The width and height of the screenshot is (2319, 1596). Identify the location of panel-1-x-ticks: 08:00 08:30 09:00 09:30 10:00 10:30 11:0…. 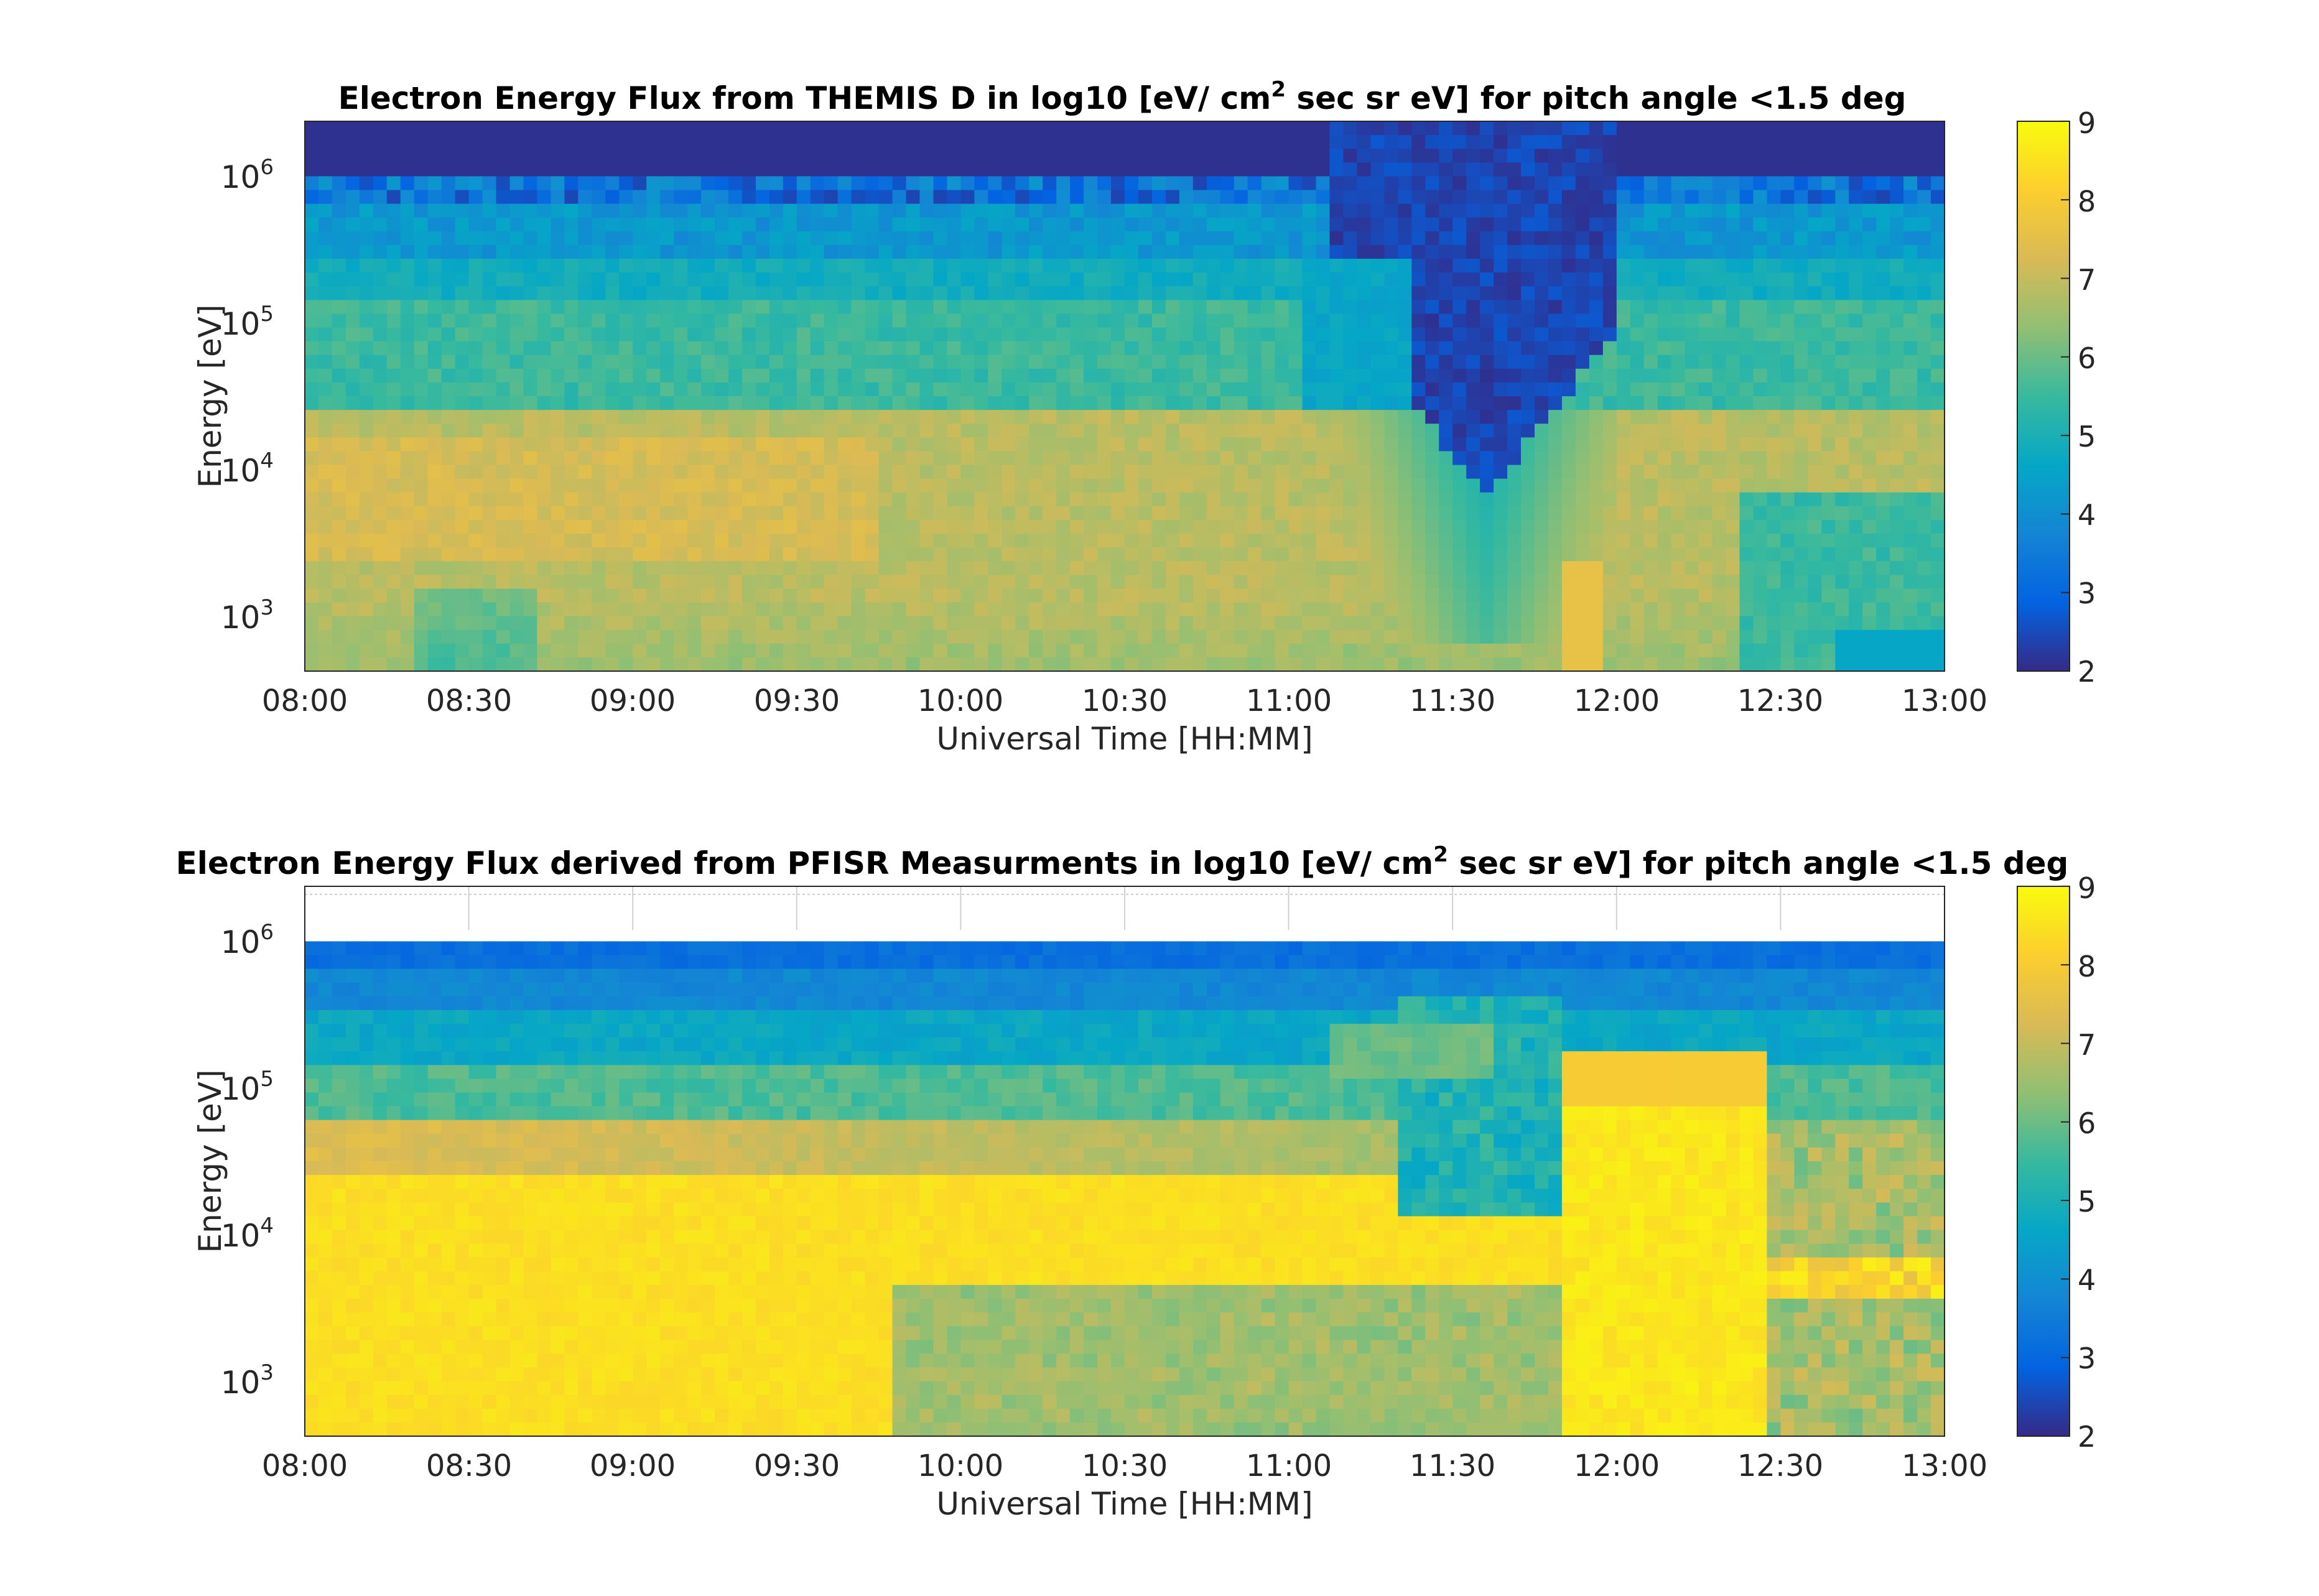
(1124, 701).